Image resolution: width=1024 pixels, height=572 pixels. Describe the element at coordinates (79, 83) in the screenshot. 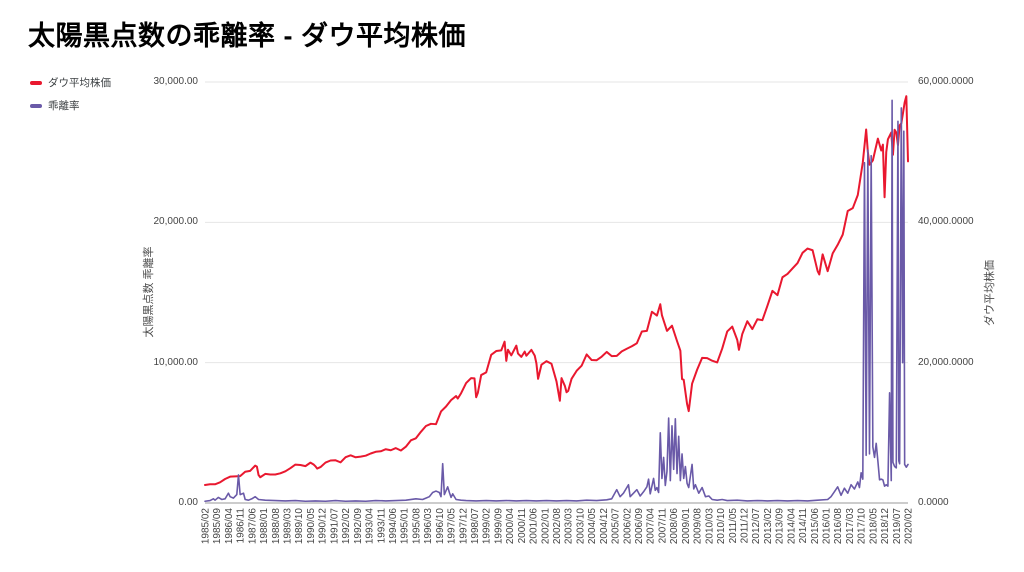

I see `legend-label-dow: ダウ平均株価` at that location.